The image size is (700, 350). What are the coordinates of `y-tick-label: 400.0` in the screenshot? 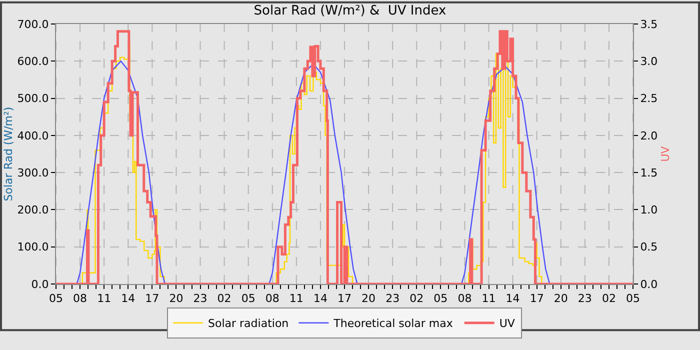 It's located at (33, 135).